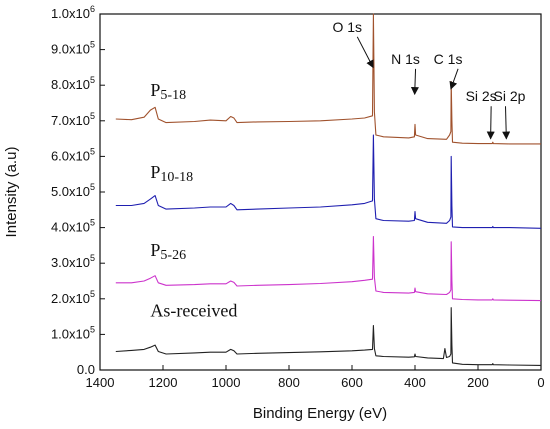  Describe the element at coordinates (73, 297) in the screenshot. I see `y-tick-label-2: 2.0x10⁵` at that location.